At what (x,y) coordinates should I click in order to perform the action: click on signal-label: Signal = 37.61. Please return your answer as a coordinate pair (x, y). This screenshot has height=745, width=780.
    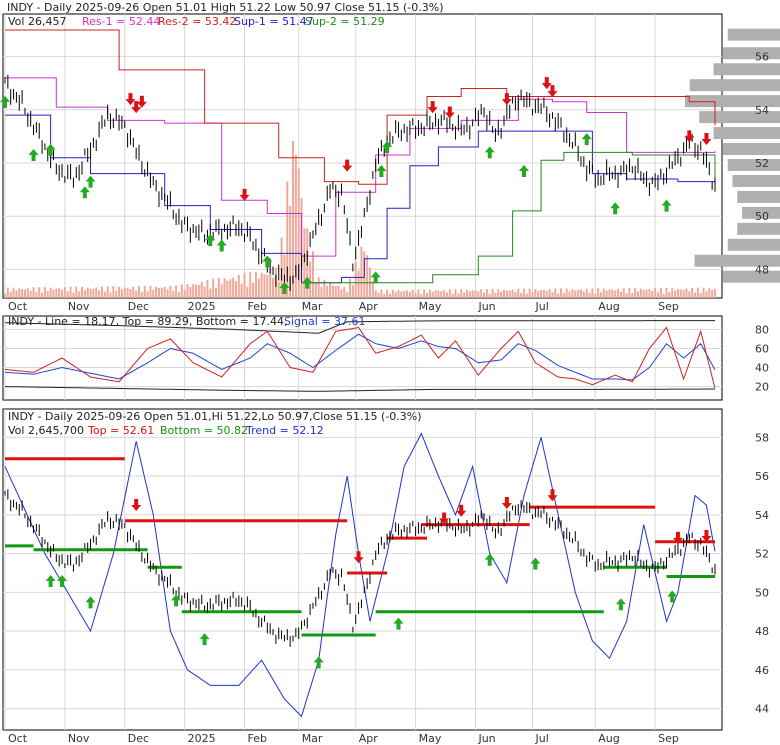
    Looking at the image, I should click on (325, 321).